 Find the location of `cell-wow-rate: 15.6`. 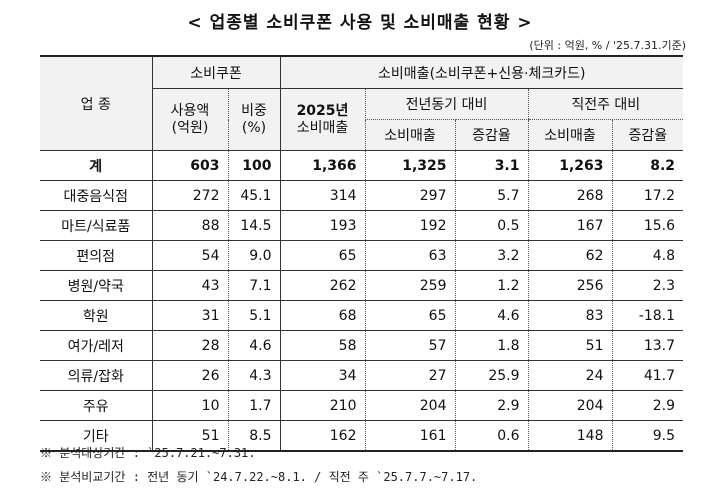

cell-wow-rate: 15.6 is located at coordinates (647, 225).